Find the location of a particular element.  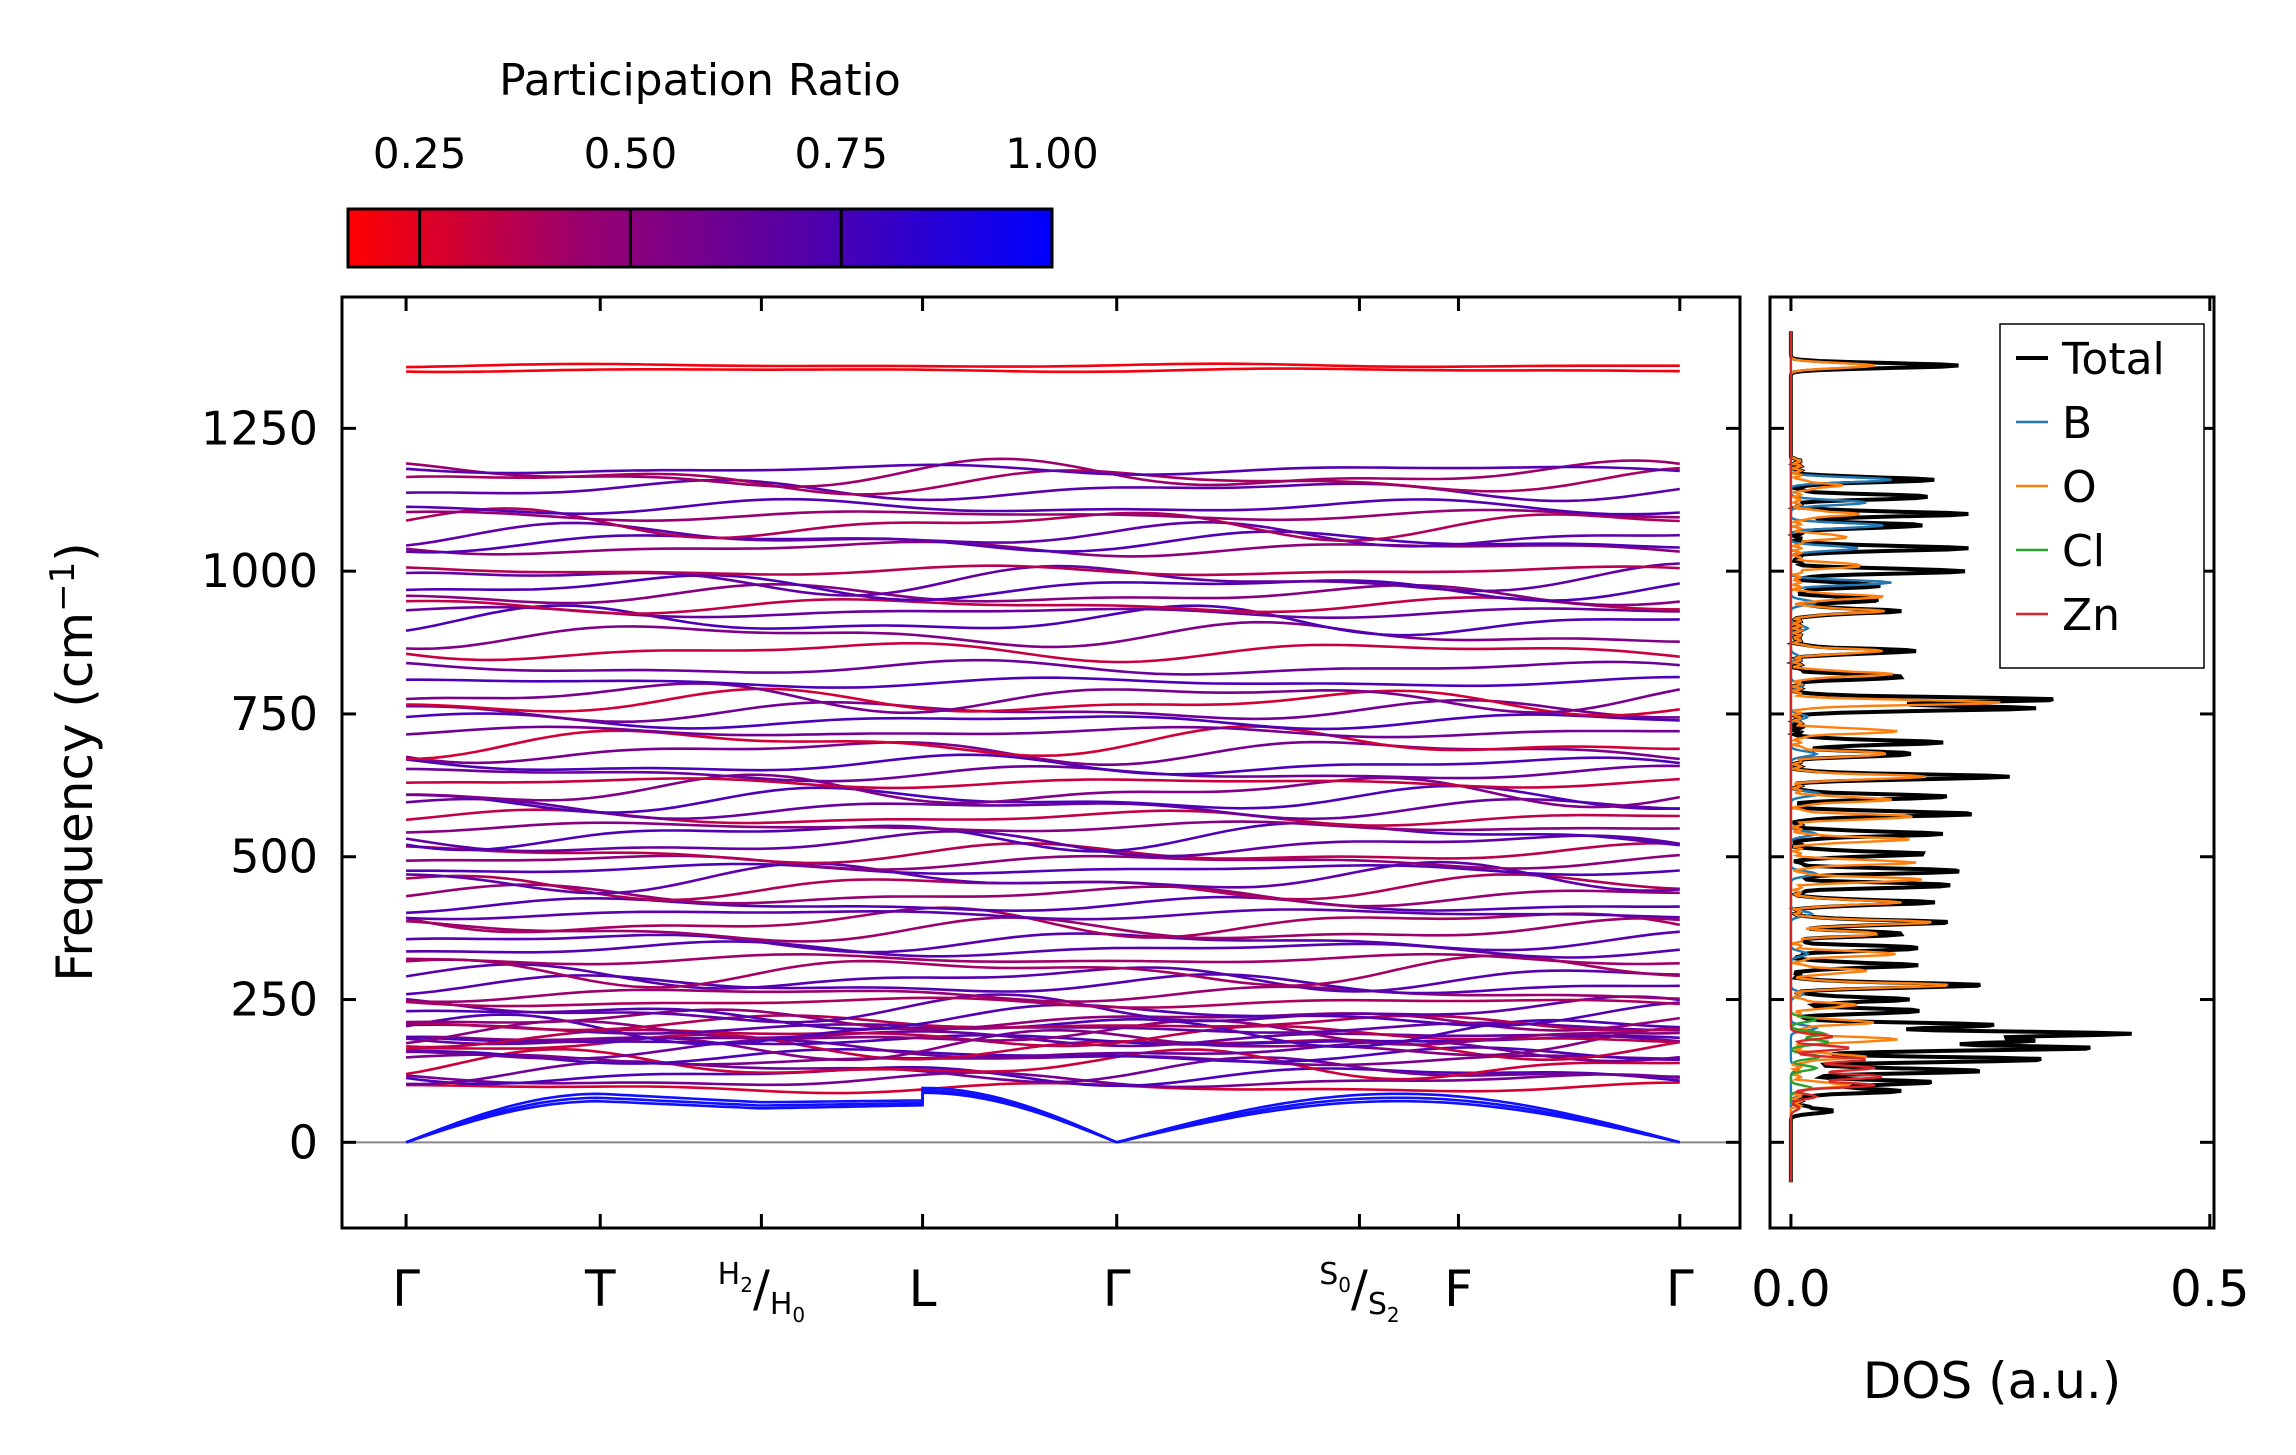

high-symmetry-label: L is located at coordinates (923, 1289).